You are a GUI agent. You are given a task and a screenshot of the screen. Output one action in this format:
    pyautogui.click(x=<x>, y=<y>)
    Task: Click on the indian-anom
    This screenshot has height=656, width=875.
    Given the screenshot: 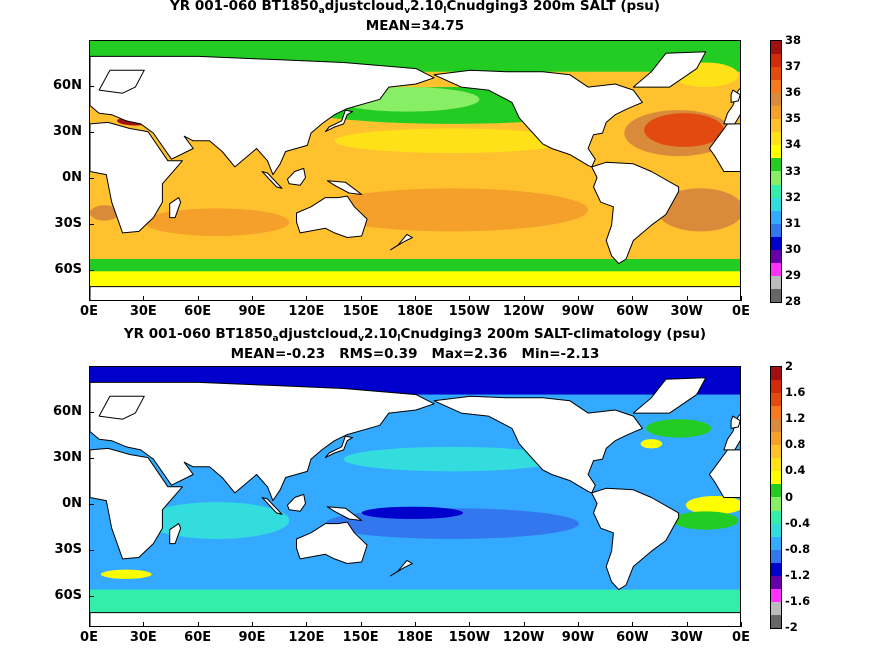 What is the action you would take?
    pyautogui.click(x=217, y=520)
    